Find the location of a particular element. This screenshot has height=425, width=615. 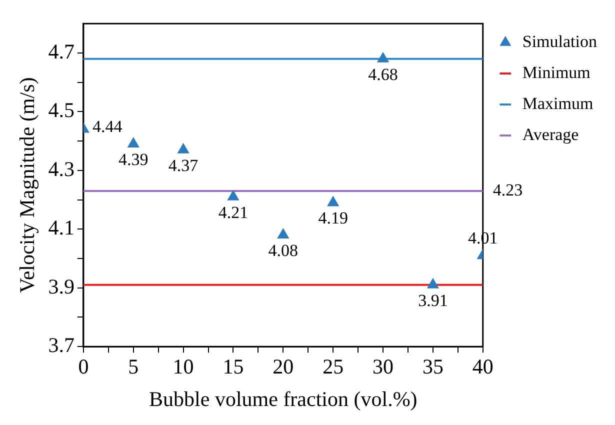

y-tick-label: 4.5 is located at coordinates (61, 110).